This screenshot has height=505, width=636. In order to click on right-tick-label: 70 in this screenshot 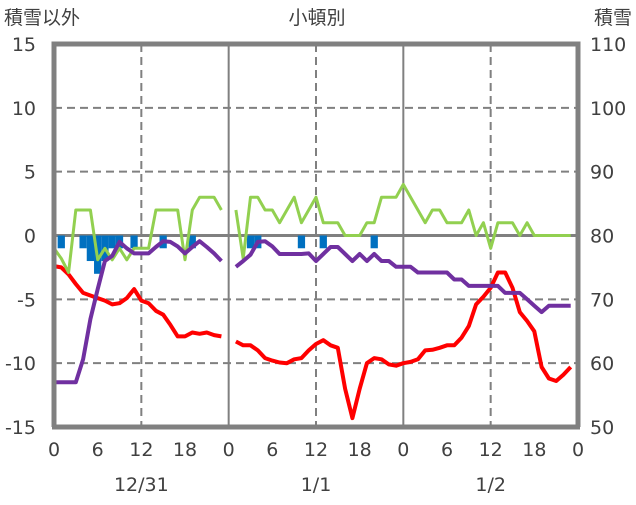, I will do `click(602, 300)`.